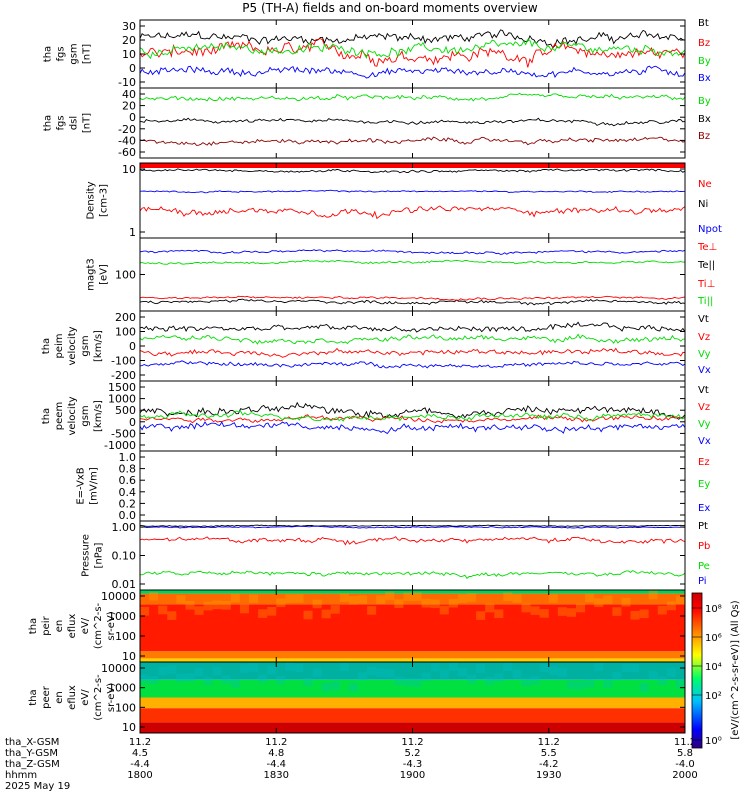 The image size is (750, 800). What do you see at coordinates (276, 764) in the screenshot?
I see `x-axis-value: -4.4` at bounding box center [276, 764].